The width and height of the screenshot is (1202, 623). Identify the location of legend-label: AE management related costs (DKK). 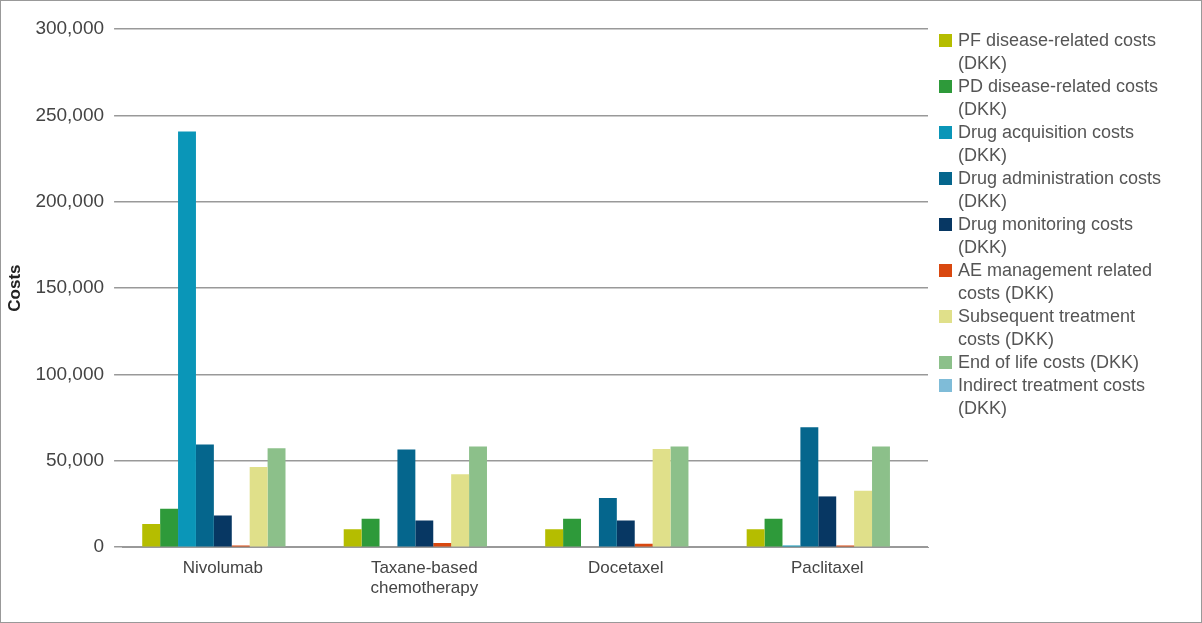
(1056, 282).